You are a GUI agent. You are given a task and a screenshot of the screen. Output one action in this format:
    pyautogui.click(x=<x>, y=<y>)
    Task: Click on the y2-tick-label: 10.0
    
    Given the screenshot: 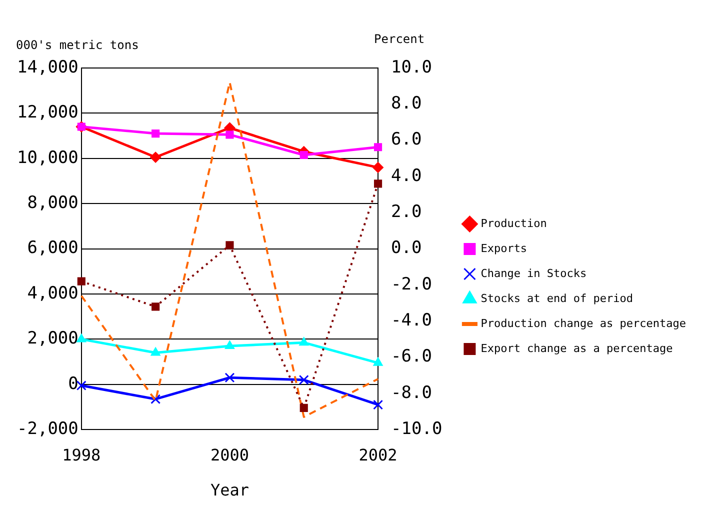 What is the action you would take?
    pyautogui.click(x=411, y=67)
    